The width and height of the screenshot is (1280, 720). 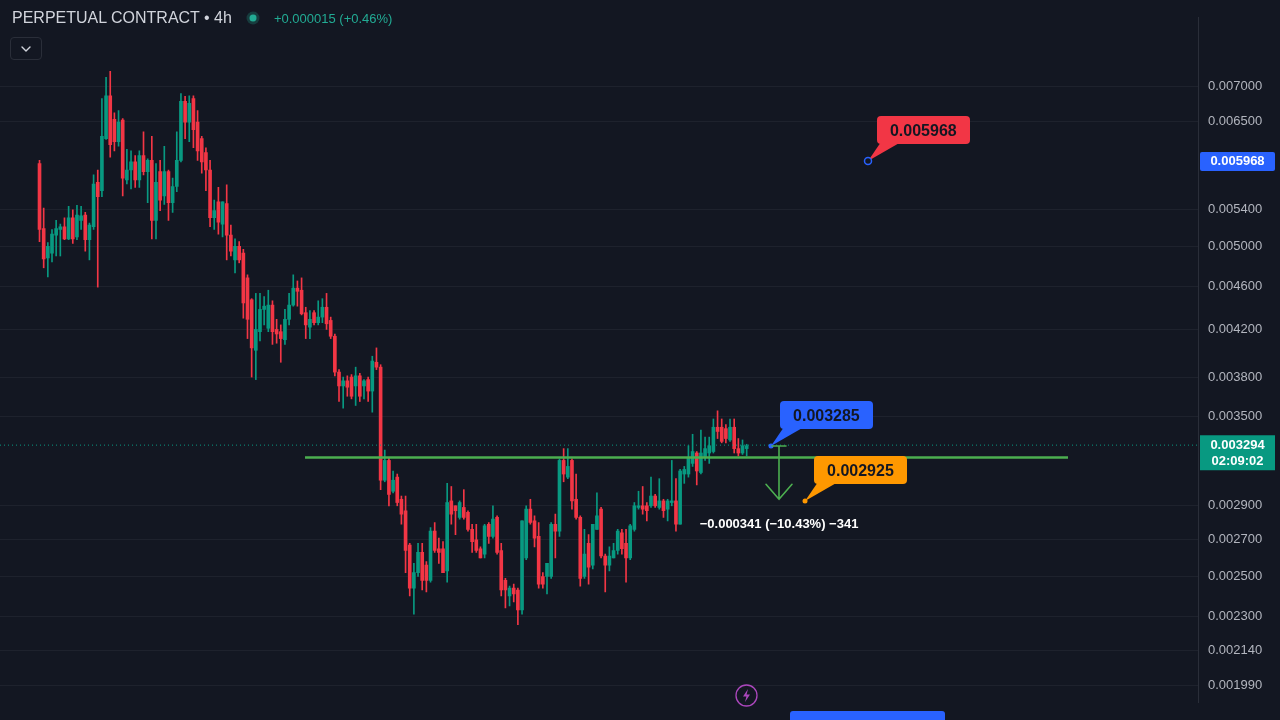 What do you see at coordinates (1235, 285) in the screenshot?
I see `y-tick-label: 0.004600` at bounding box center [1235, 285].